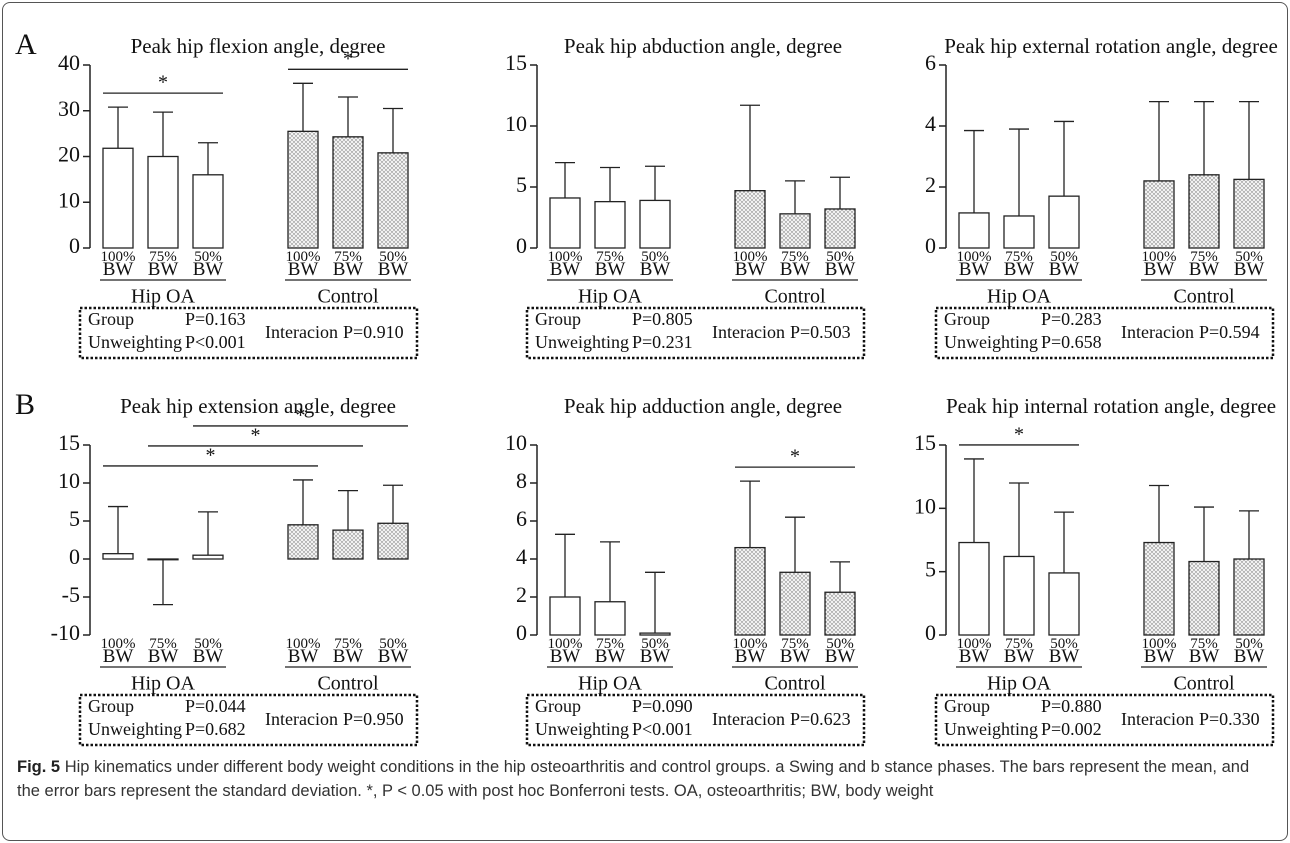 This screenshot has width=1290, height=843. Describe the element at coordinates (215, 729) in the screenshot. I see `stats-value: P=0.682` at that location.